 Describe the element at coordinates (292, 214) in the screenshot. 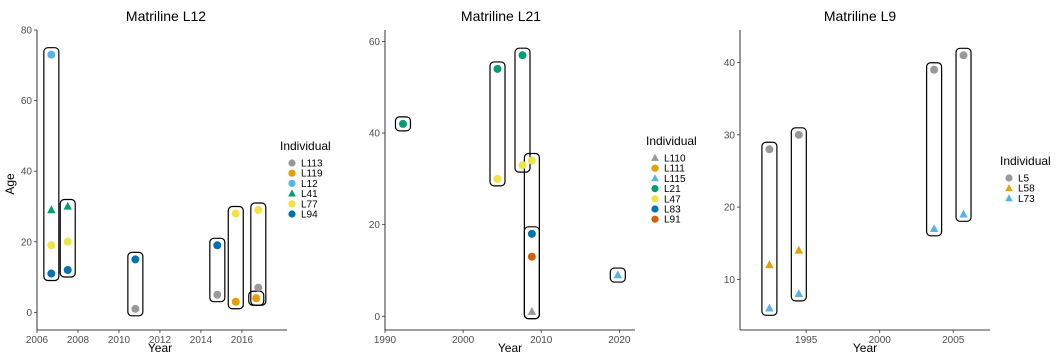

I see `legend-key-l94` at that location.